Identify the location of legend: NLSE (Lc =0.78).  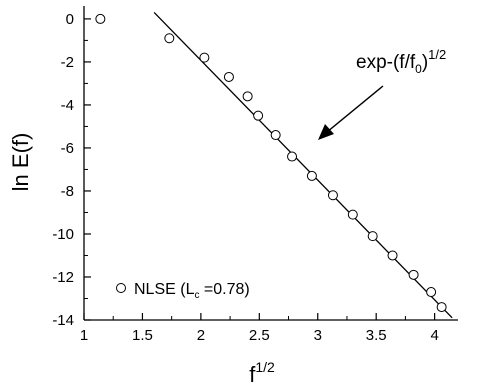
(183, 291).